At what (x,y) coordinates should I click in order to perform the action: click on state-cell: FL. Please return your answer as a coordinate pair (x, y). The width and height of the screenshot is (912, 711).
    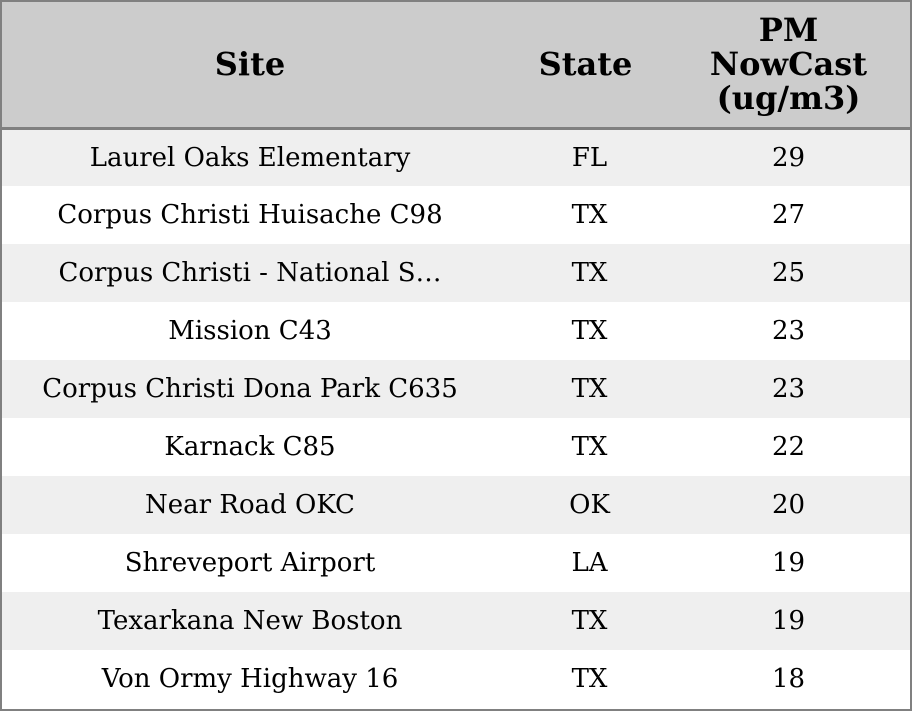
    Looking at the image, I should click on (589, 157).